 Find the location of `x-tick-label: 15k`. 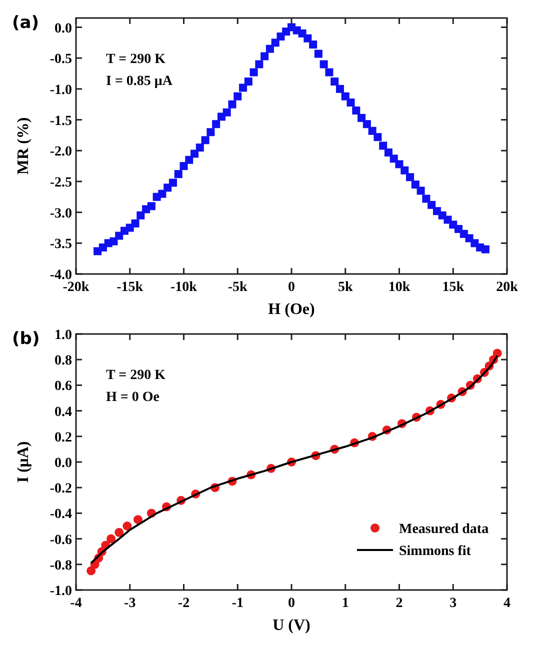

x-tick-label: 15k is located at coordinates (453, 287).